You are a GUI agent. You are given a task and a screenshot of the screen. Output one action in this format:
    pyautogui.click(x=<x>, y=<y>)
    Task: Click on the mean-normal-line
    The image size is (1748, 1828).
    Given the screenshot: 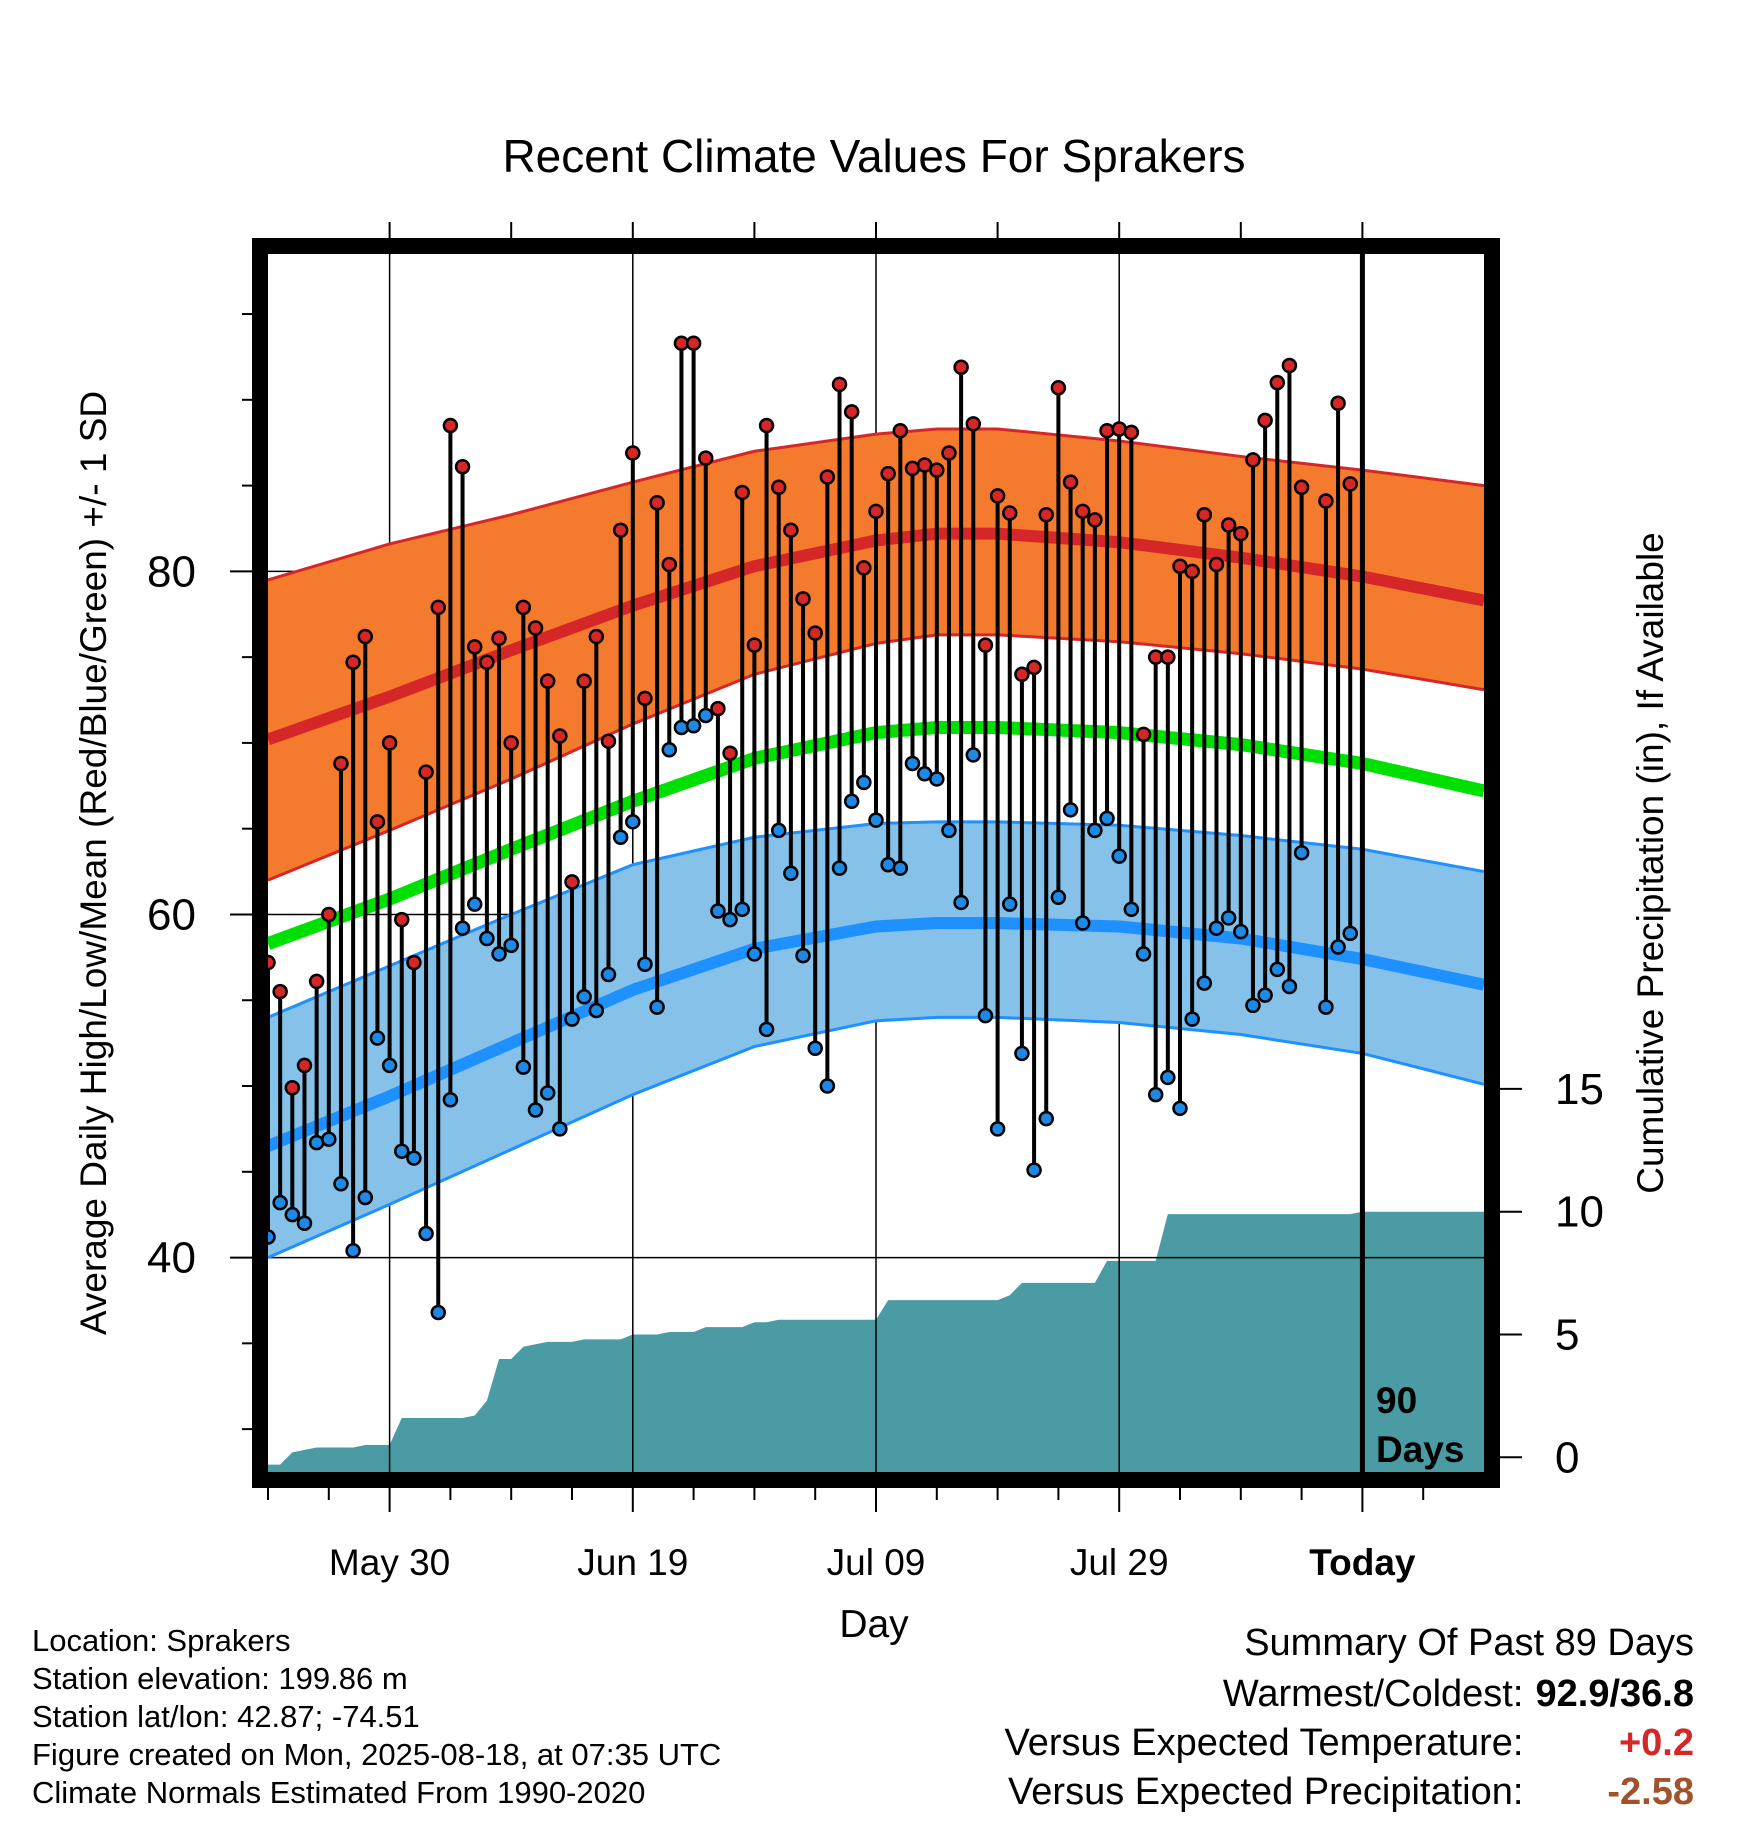 What is the action you would take?
    pyautogui.click(x=875, y=835)
    